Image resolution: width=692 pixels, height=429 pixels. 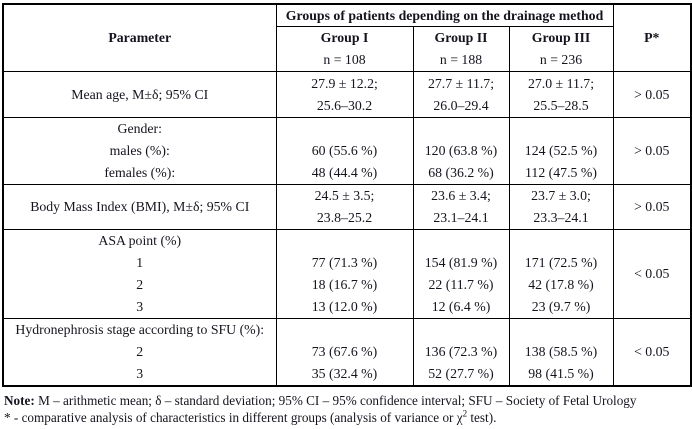 I want to click on parameter-header-label: Parameter, so click(x=140, y=37).